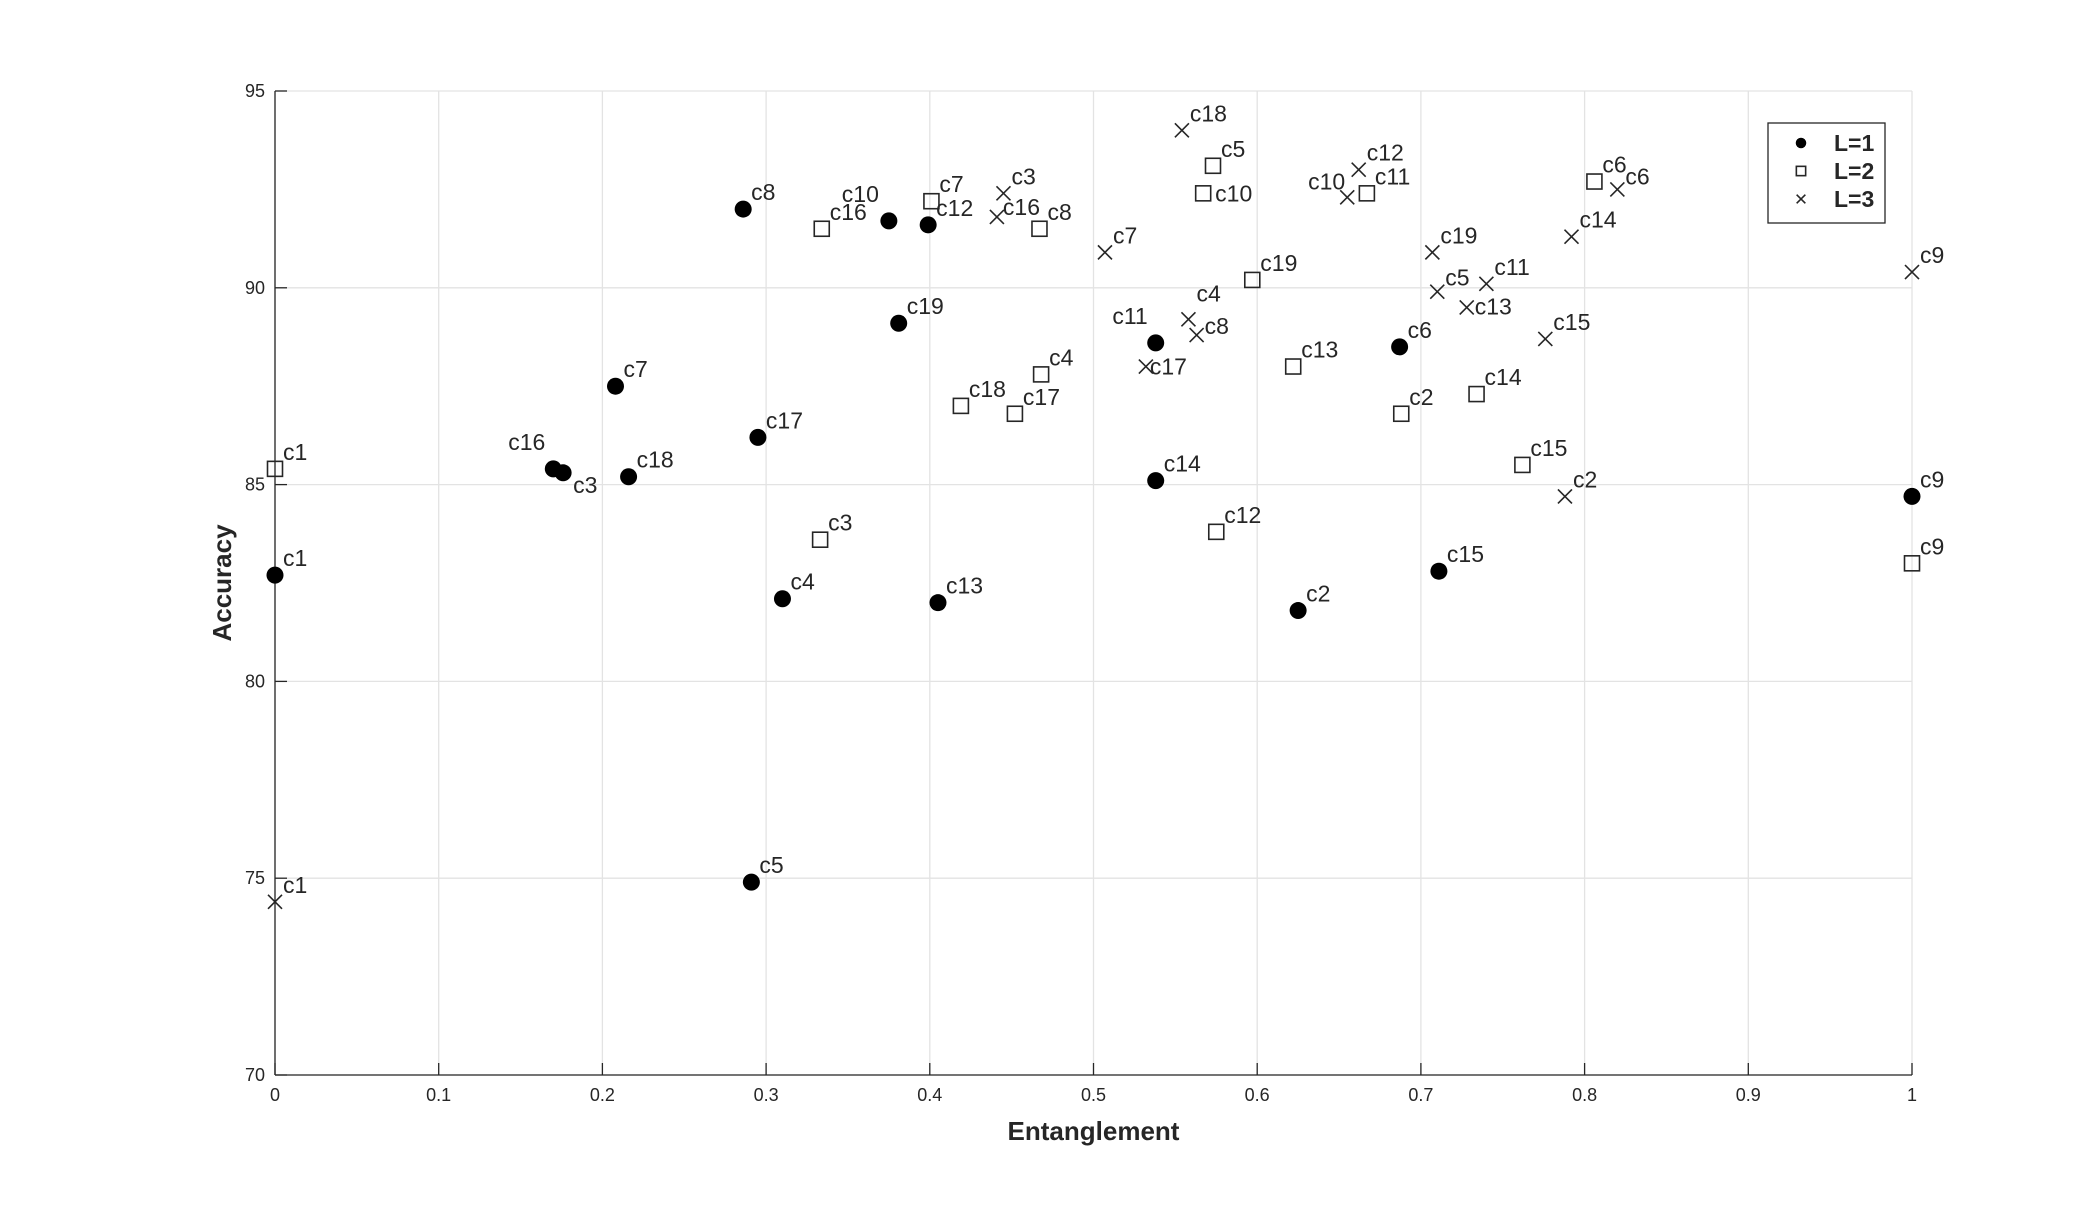 The height and width of the screenshot is (1205, 2100). I want to click on point-label: c14, so click(1182, 464).